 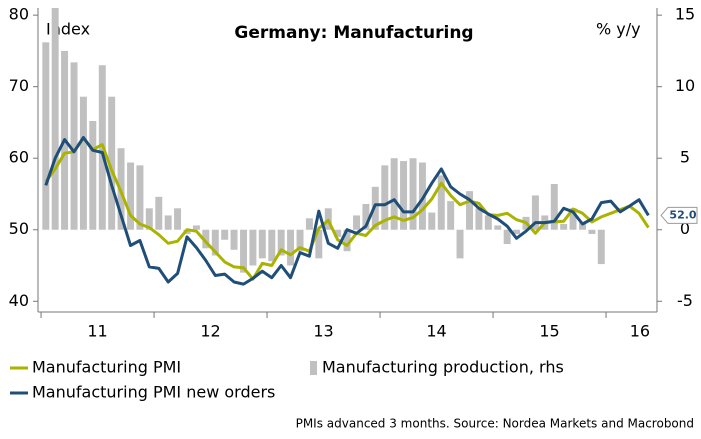 What do you see at coordinates (682, 214) in the screenshot?
I see `callout-label: 52.0` at bounding box center [682, 214].